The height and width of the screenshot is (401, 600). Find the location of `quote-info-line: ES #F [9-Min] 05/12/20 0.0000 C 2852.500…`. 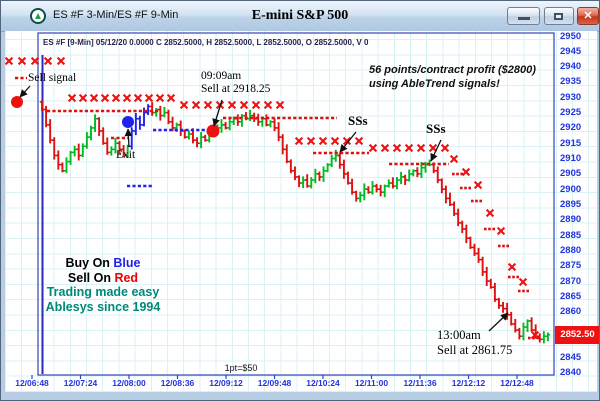

quote-info-line: ES #F [9-Min] 05/12/20 0.0000 C 2852.500… is located at coordinates (206, 42).